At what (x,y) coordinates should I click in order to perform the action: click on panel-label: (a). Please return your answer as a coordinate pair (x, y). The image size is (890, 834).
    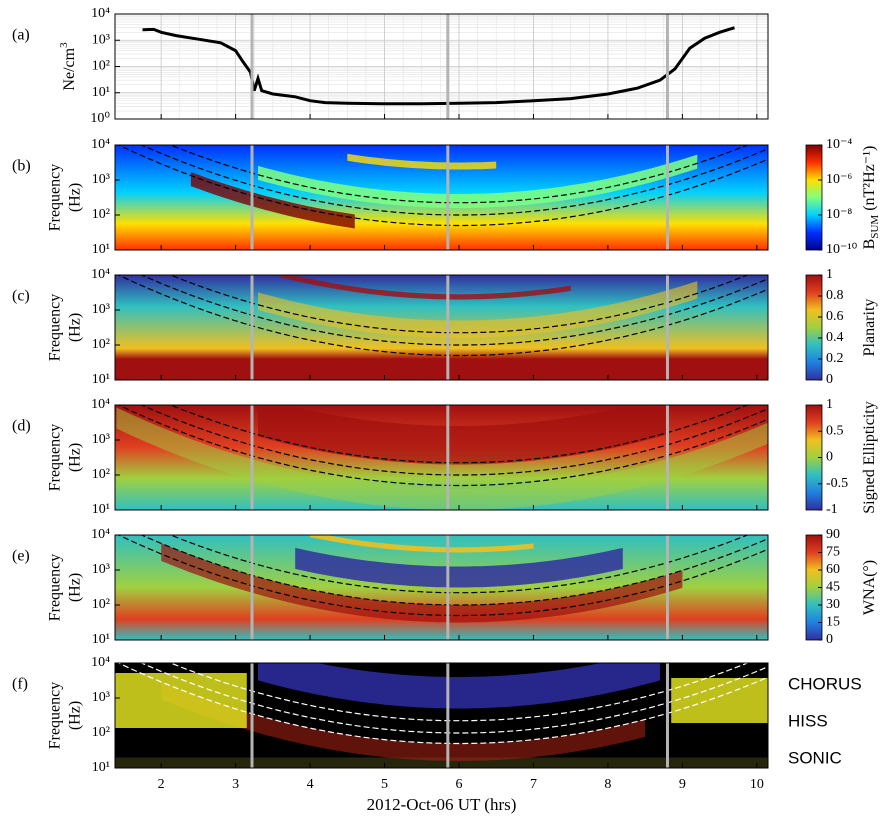
    Looking at the image, I should click on (21, 35).